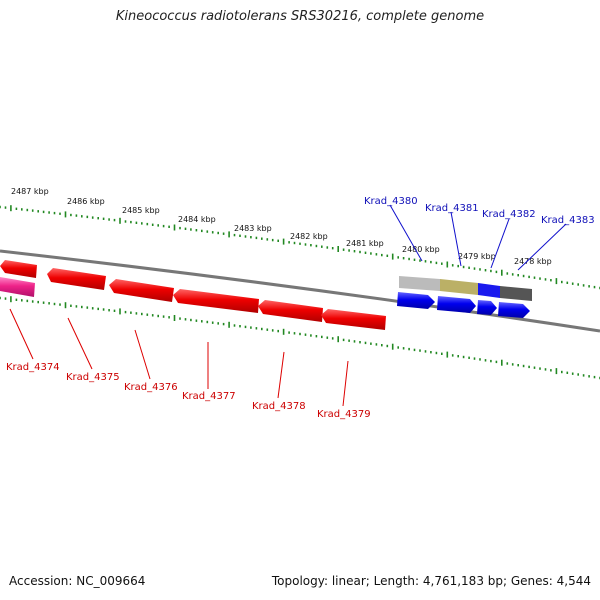 The width and height of the screenshot is (600, 600). I want to click on label-krad-4380: Krad_4380, so click(391, 201).